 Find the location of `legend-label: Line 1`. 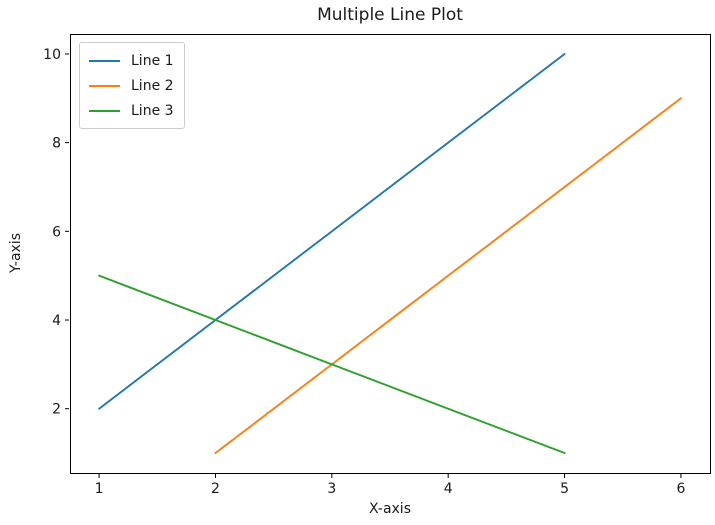

legend-label: Line 1 is located at coordinates (152, 60).